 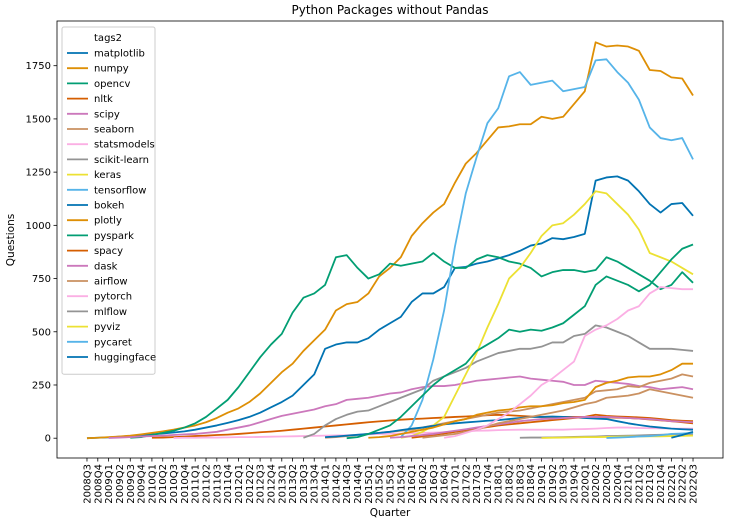 What do you see at coordinates (629, 484) in the screenshot?
I see `x-tick-label: 2021Q1` at bounding box center [629, 484].